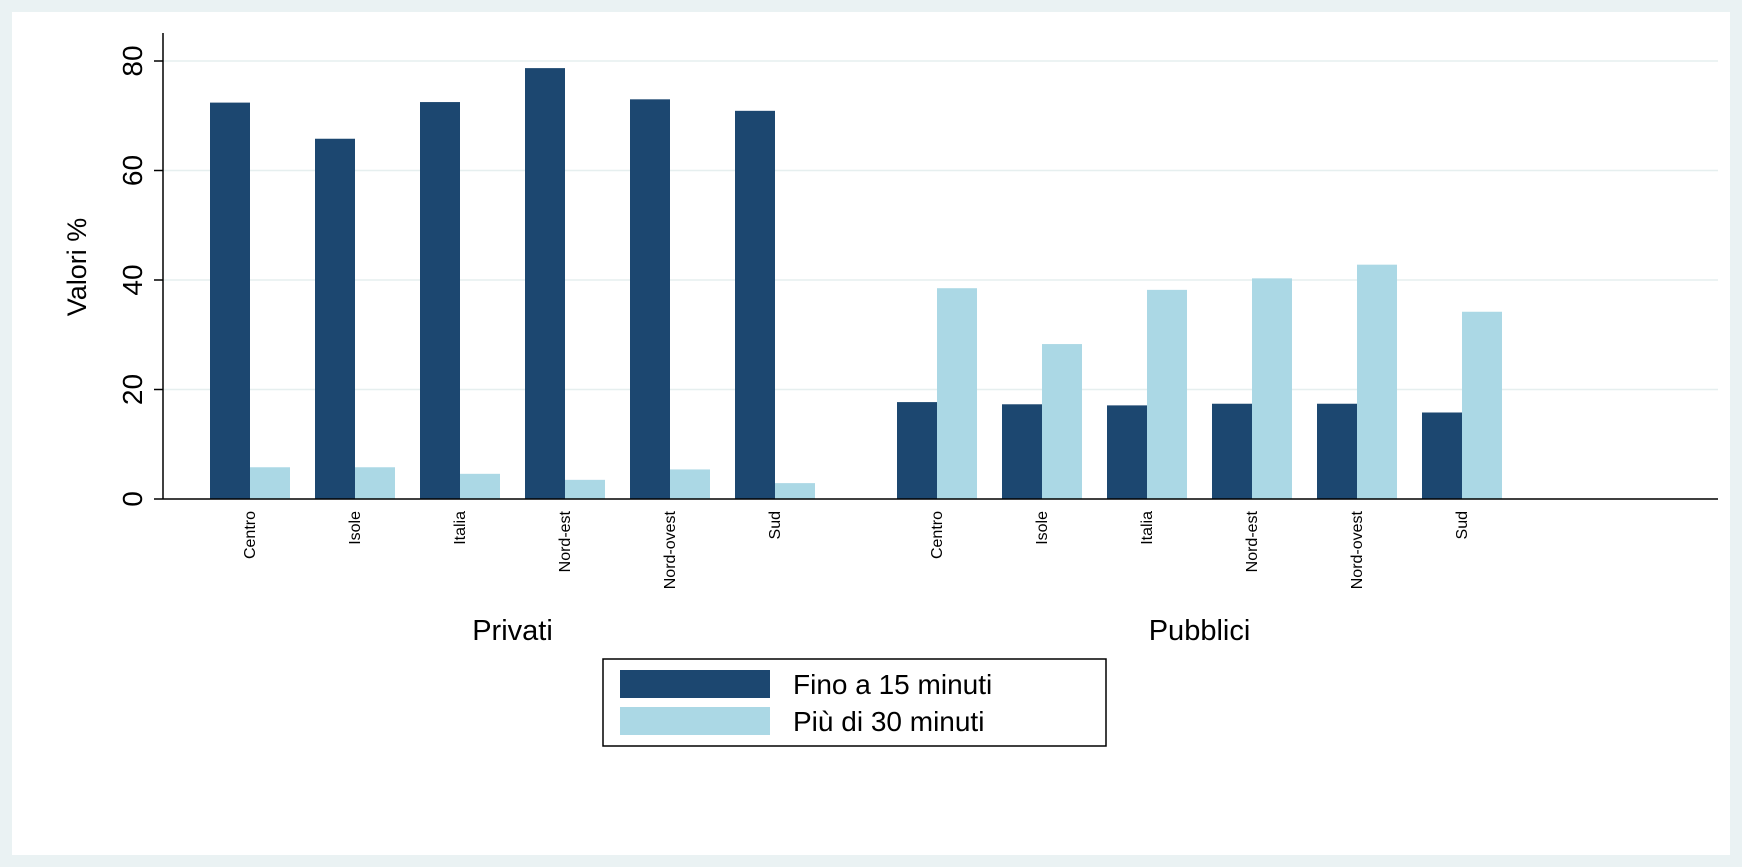 The height and width of the screenshot is (867, 1742). Describe the element at coordinates (512, 631) in the screenshot. I see `group-label: Privati` at that location.